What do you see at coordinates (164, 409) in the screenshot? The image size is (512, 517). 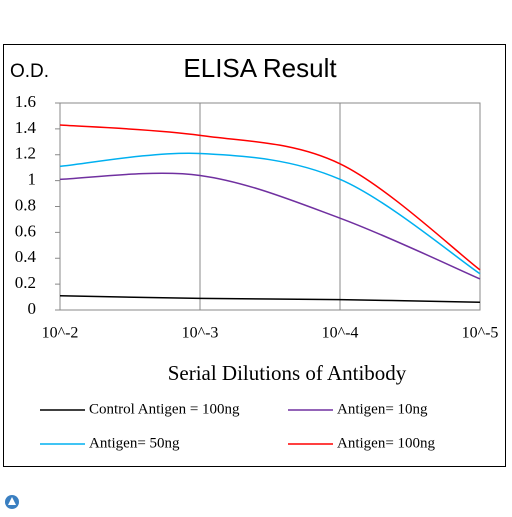 I see `legend-label: Control Antigen = 100ng` at bounding box center [164, 409].